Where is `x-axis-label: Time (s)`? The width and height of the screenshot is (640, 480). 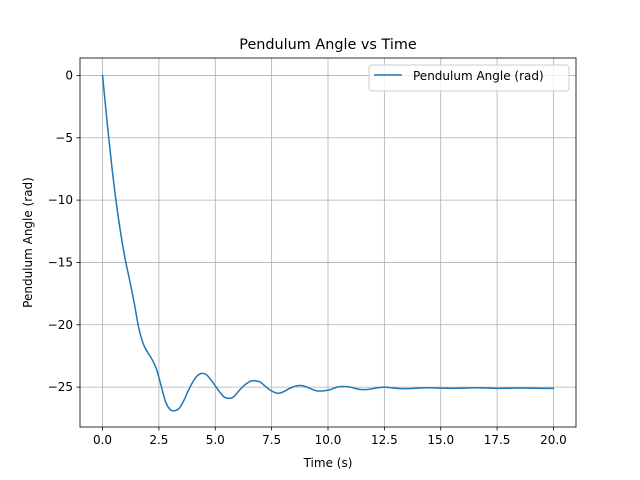
x-axis-label: Time (s) is located at coordinates (328, 463).